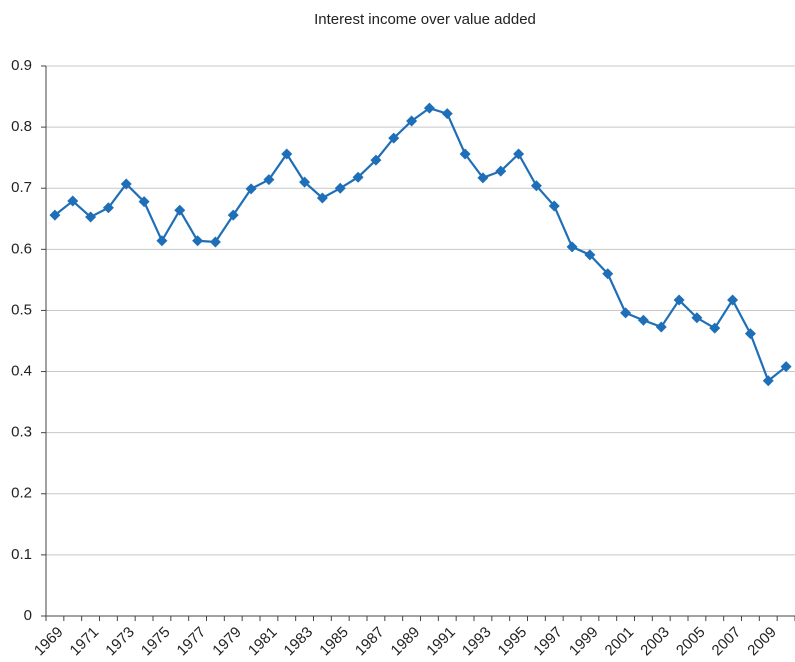  I want to click on y-tick-label: 0.2, so click(21, 493).